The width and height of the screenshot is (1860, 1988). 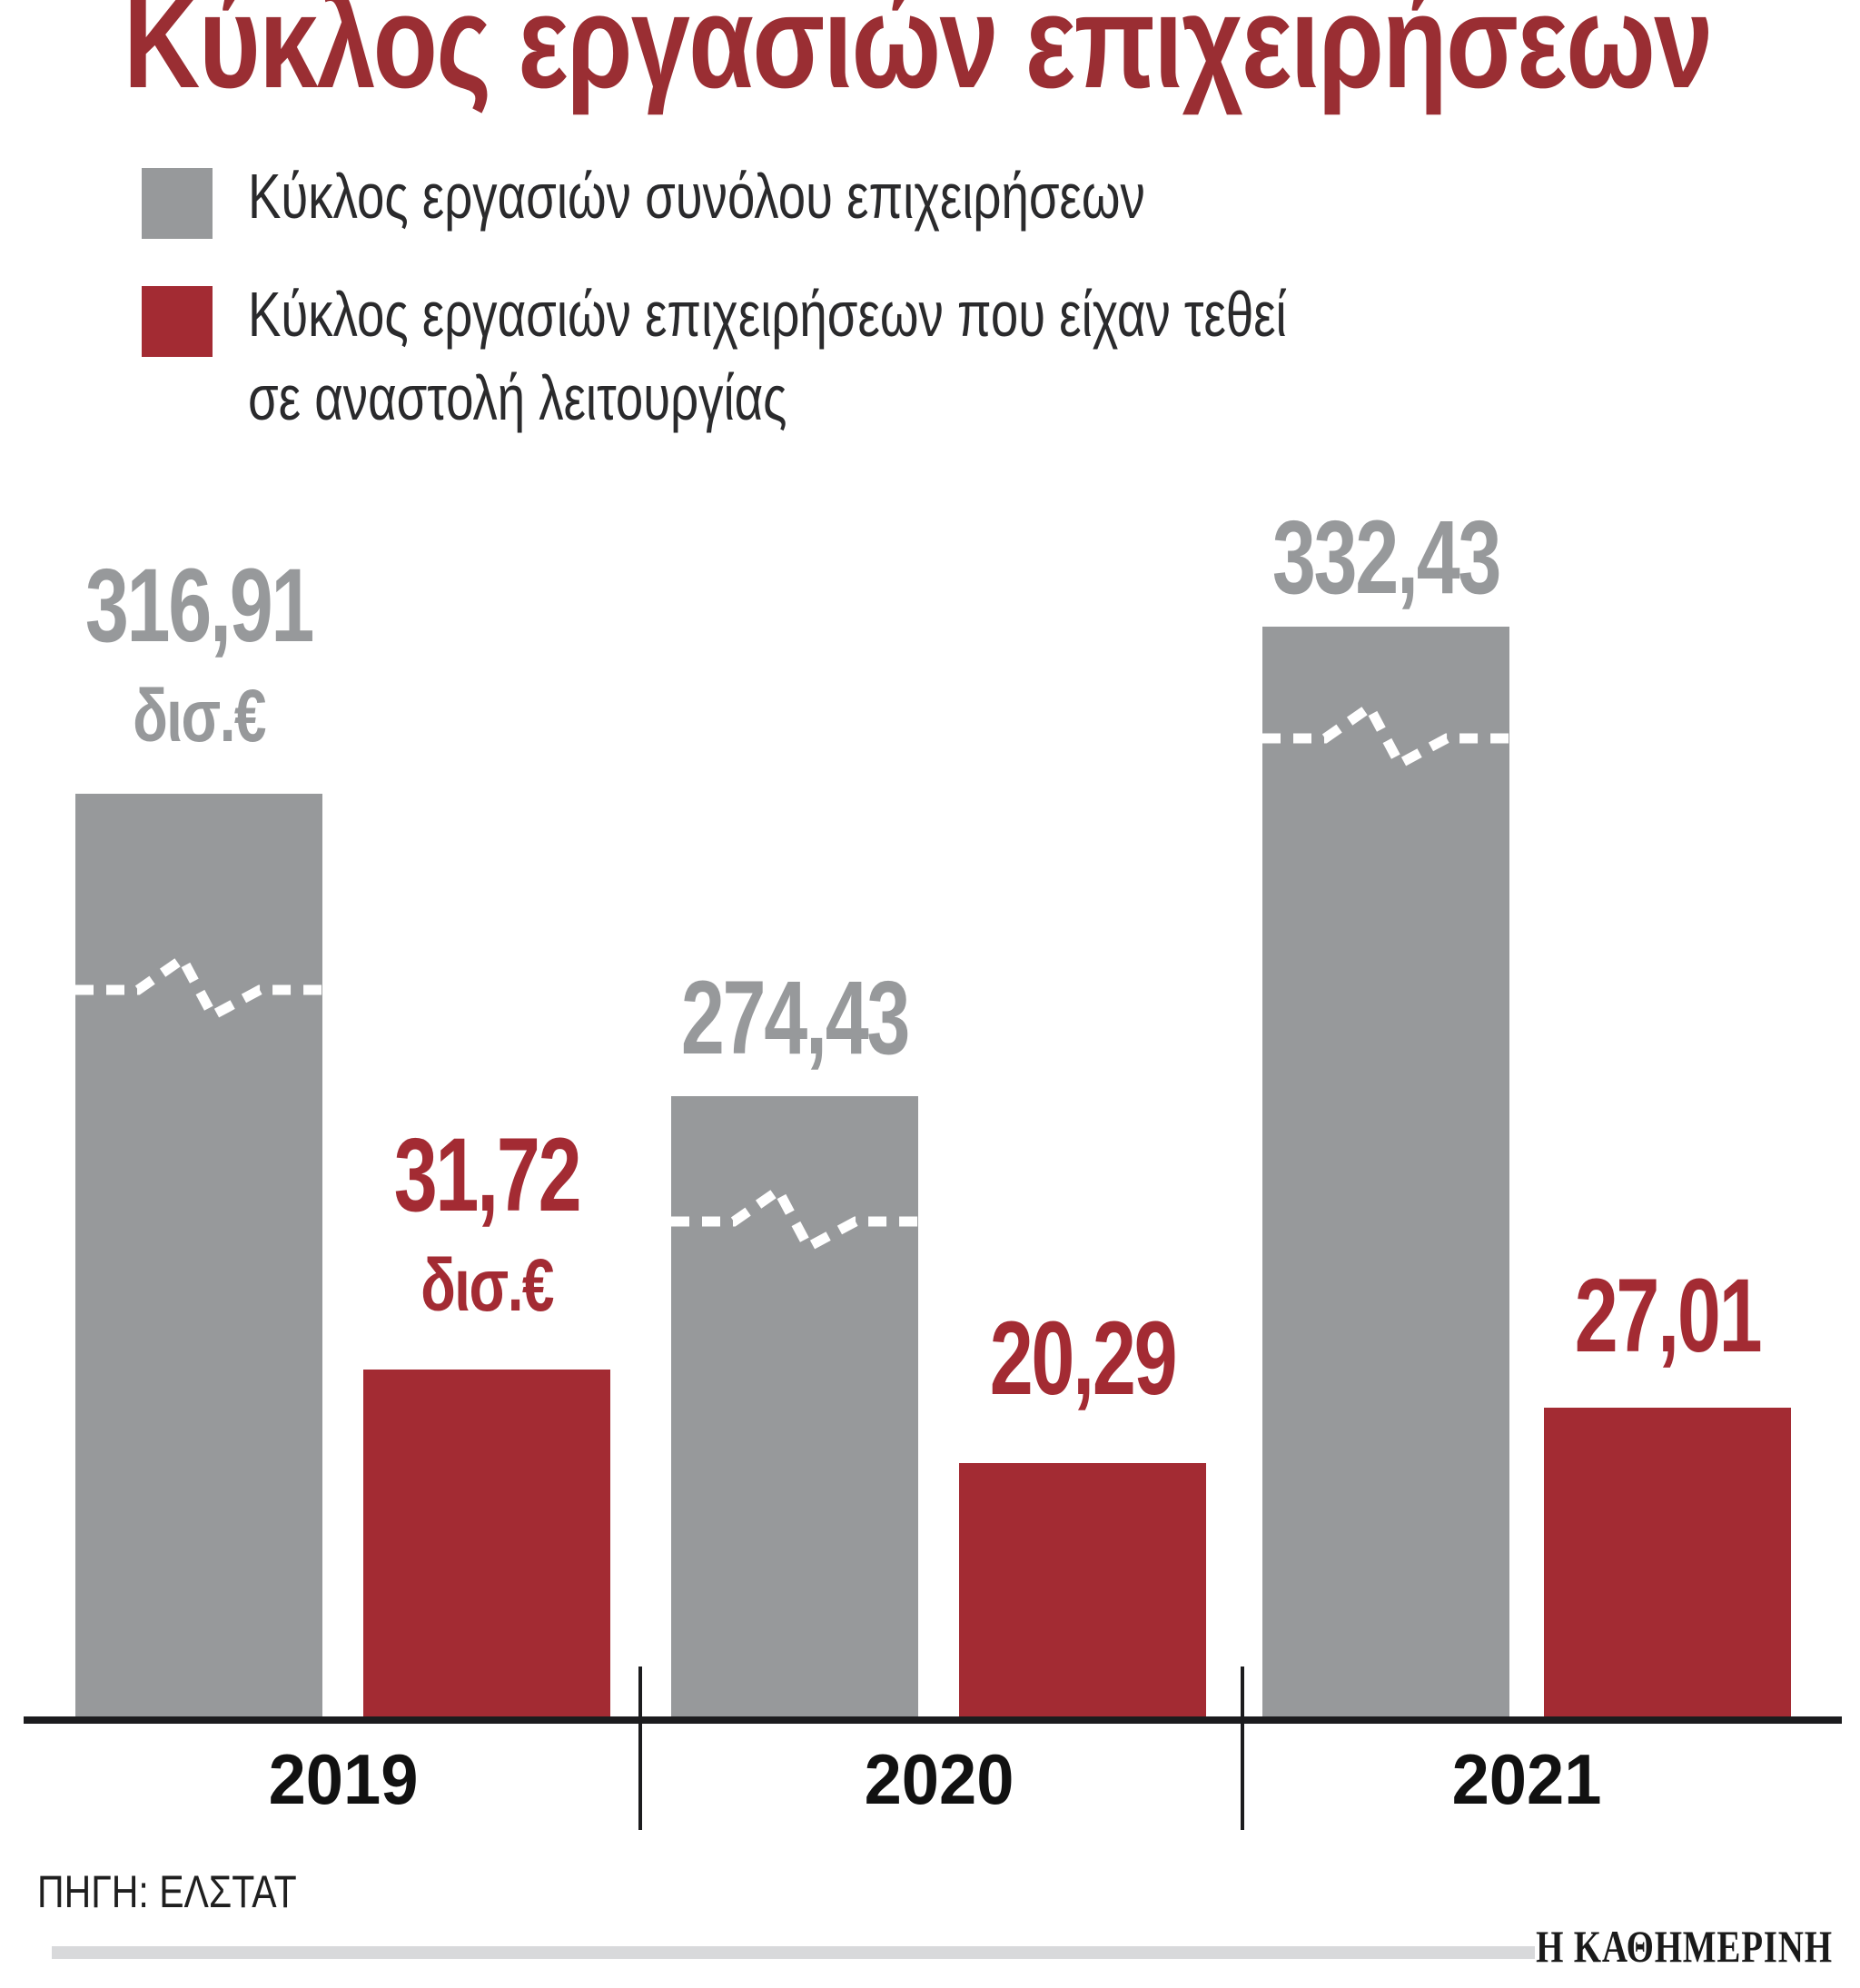 What do you see at coordinates (1083, 1359) in the screenshot?
I see `value-label-suspended: 20,29` at bounding box center [1083, 1359].